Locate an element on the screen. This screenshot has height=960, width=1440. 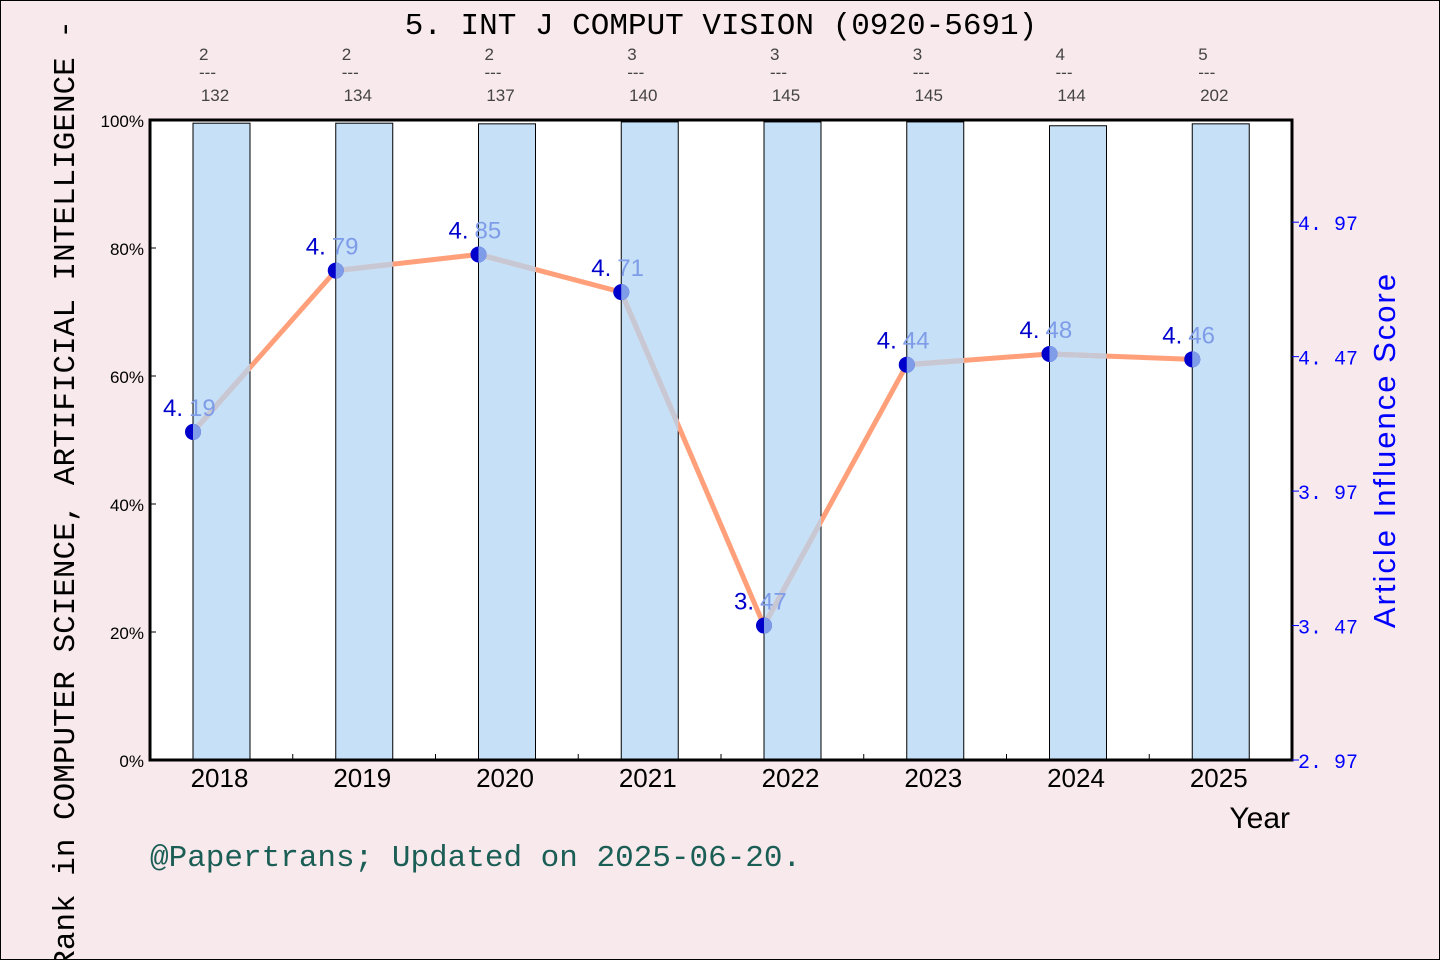
left-tick-label: 60% is located at coordinates (127, 377).